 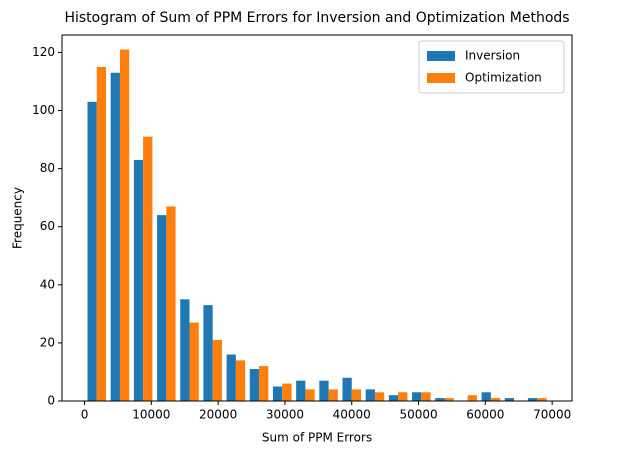 What do you see at coordinates (352, 415) in the screenshot?
I see `x-tick-label: 40000` at bounding box center [352, 415].